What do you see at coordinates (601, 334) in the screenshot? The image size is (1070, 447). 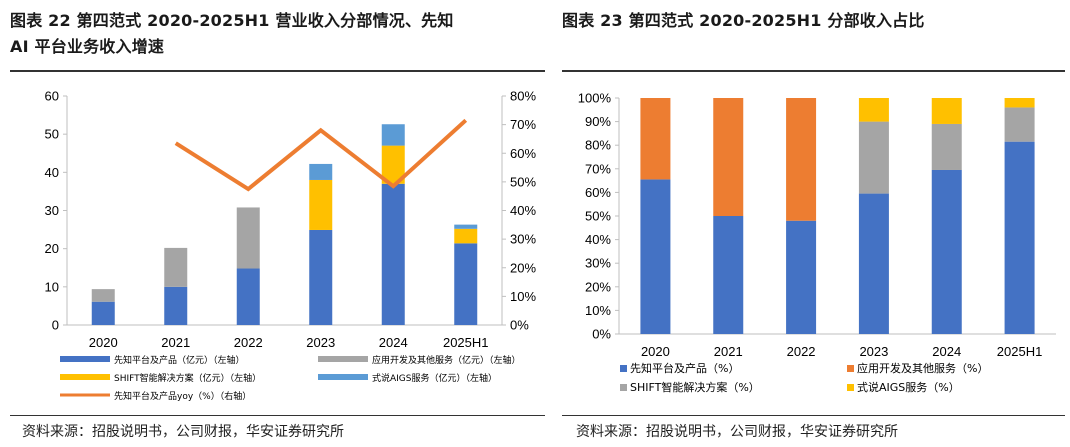 I see `y-tick-label: 0%` at bounding box center [601, 334].